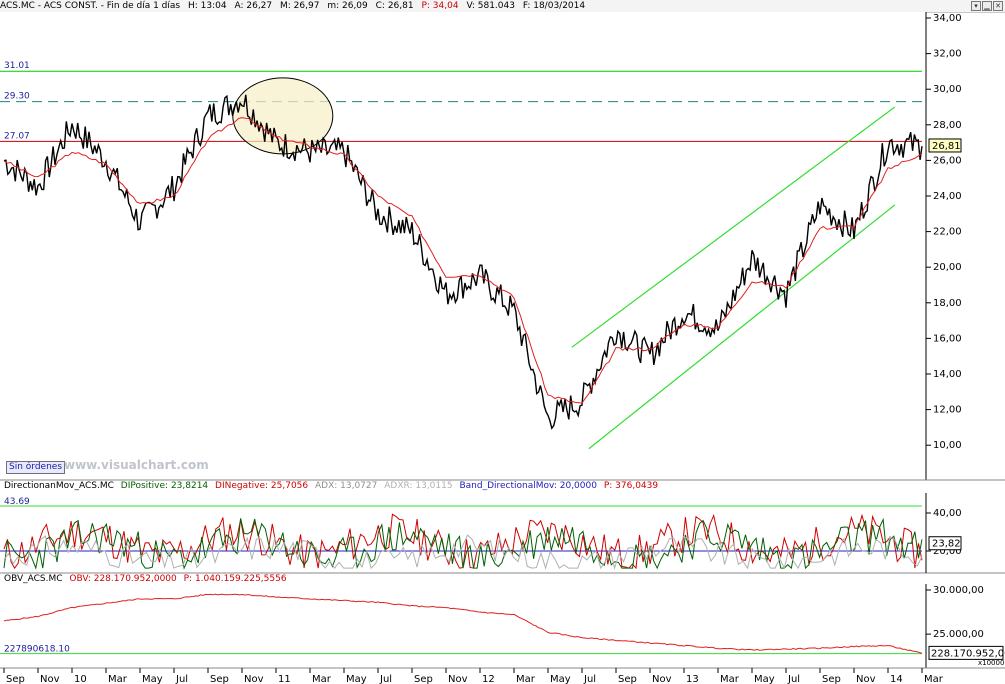 Image resolution: width=1005 pixels, height=684 pixels. What do you see at coordinates (947, 338) in the screenshot?
I see `price-tick-label: 16,00` at bounding box center [947, 338].